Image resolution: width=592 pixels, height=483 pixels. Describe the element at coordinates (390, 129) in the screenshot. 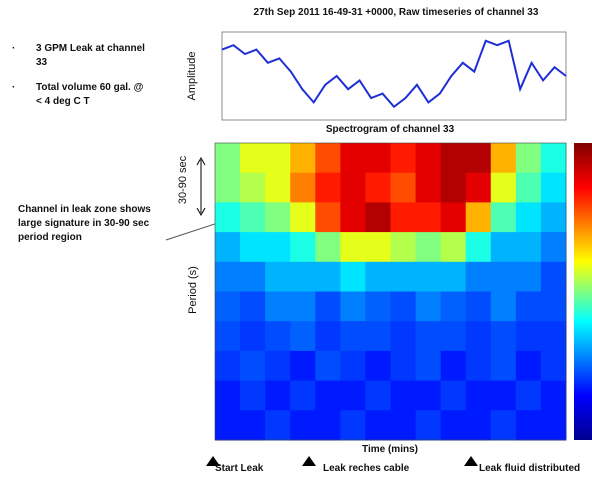

I see `heatmap-title: Spectrogram of channel 33` at that location.